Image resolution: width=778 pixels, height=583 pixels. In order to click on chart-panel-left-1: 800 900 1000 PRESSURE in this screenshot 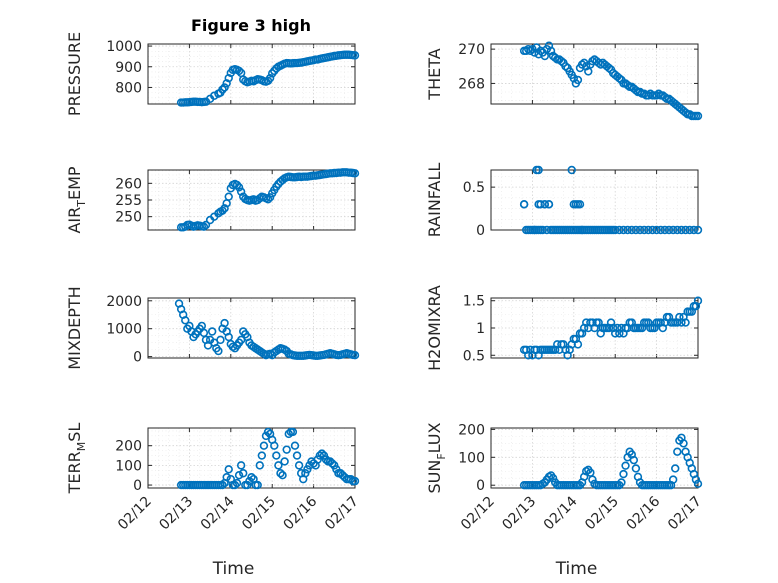, I will do `click(212, 74)`.